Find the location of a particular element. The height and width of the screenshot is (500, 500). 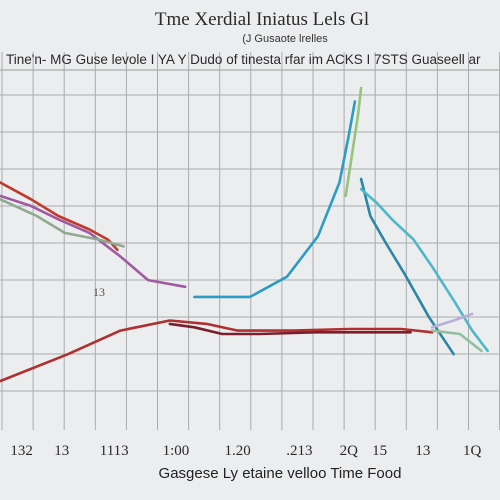

chart-annotation: 13 is located at coordinates (99, 292).